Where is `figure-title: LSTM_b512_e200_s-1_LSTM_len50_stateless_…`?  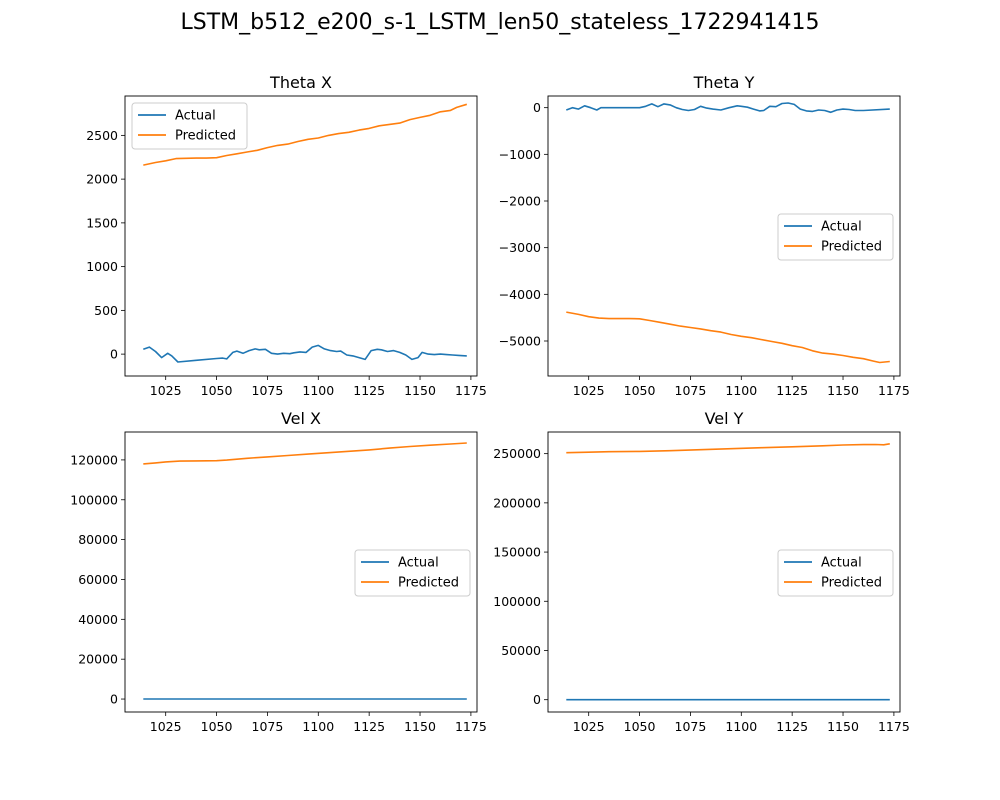 figure-title: LSTM_b512_e200_s-1_LSTM_len50_stateless_… is located at coordinates (500, 22).